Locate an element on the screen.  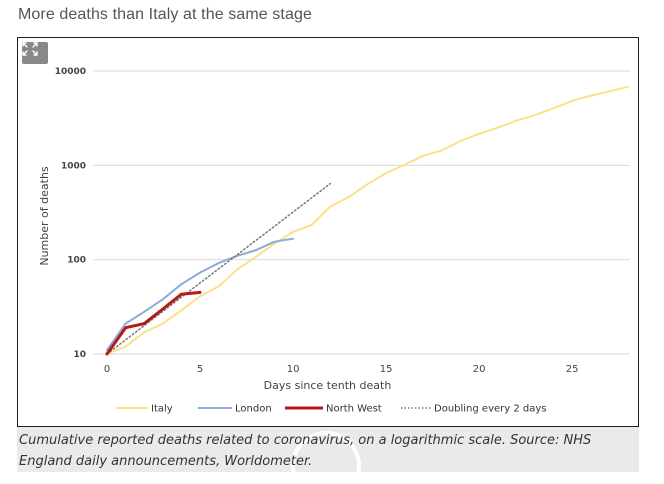
series-line-doubling-every-2-days is located at coordinates (219, 268).